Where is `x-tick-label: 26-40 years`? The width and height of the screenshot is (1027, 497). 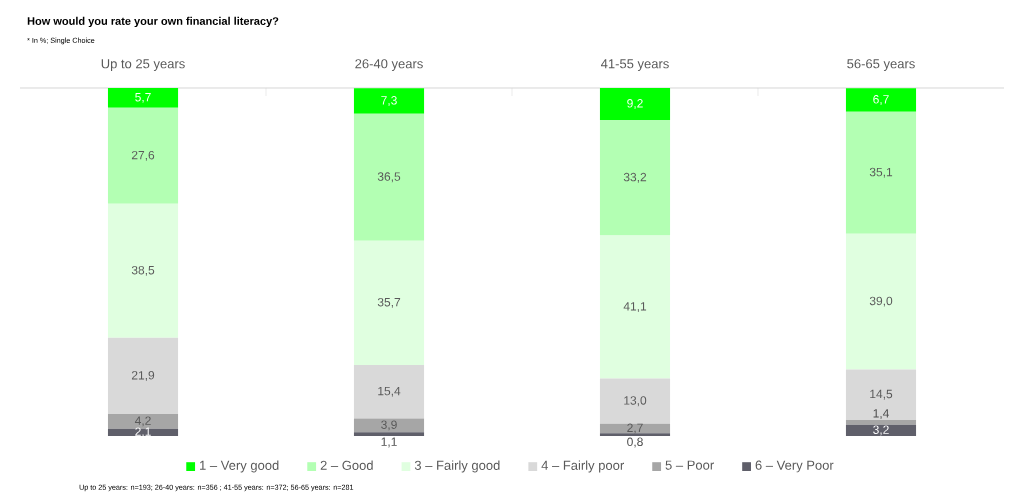 x-tick-label: 26-40 years is located at coordinates (389, 65).